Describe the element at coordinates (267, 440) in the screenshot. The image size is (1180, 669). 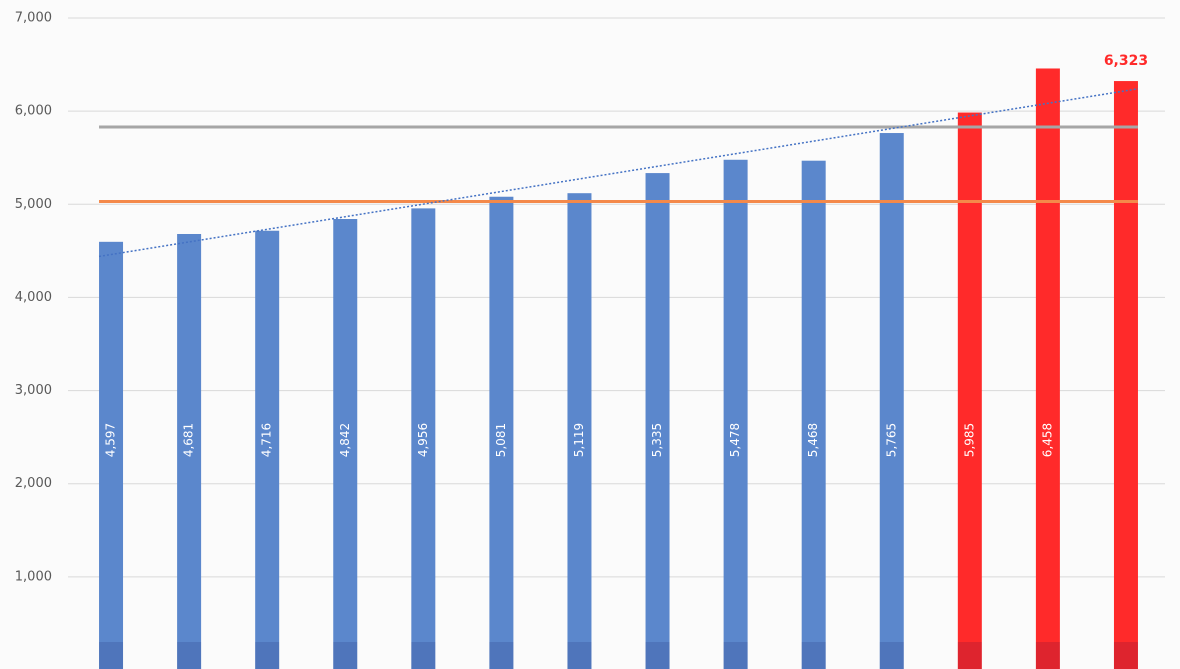
I see `value-label: 4,716` at that location.